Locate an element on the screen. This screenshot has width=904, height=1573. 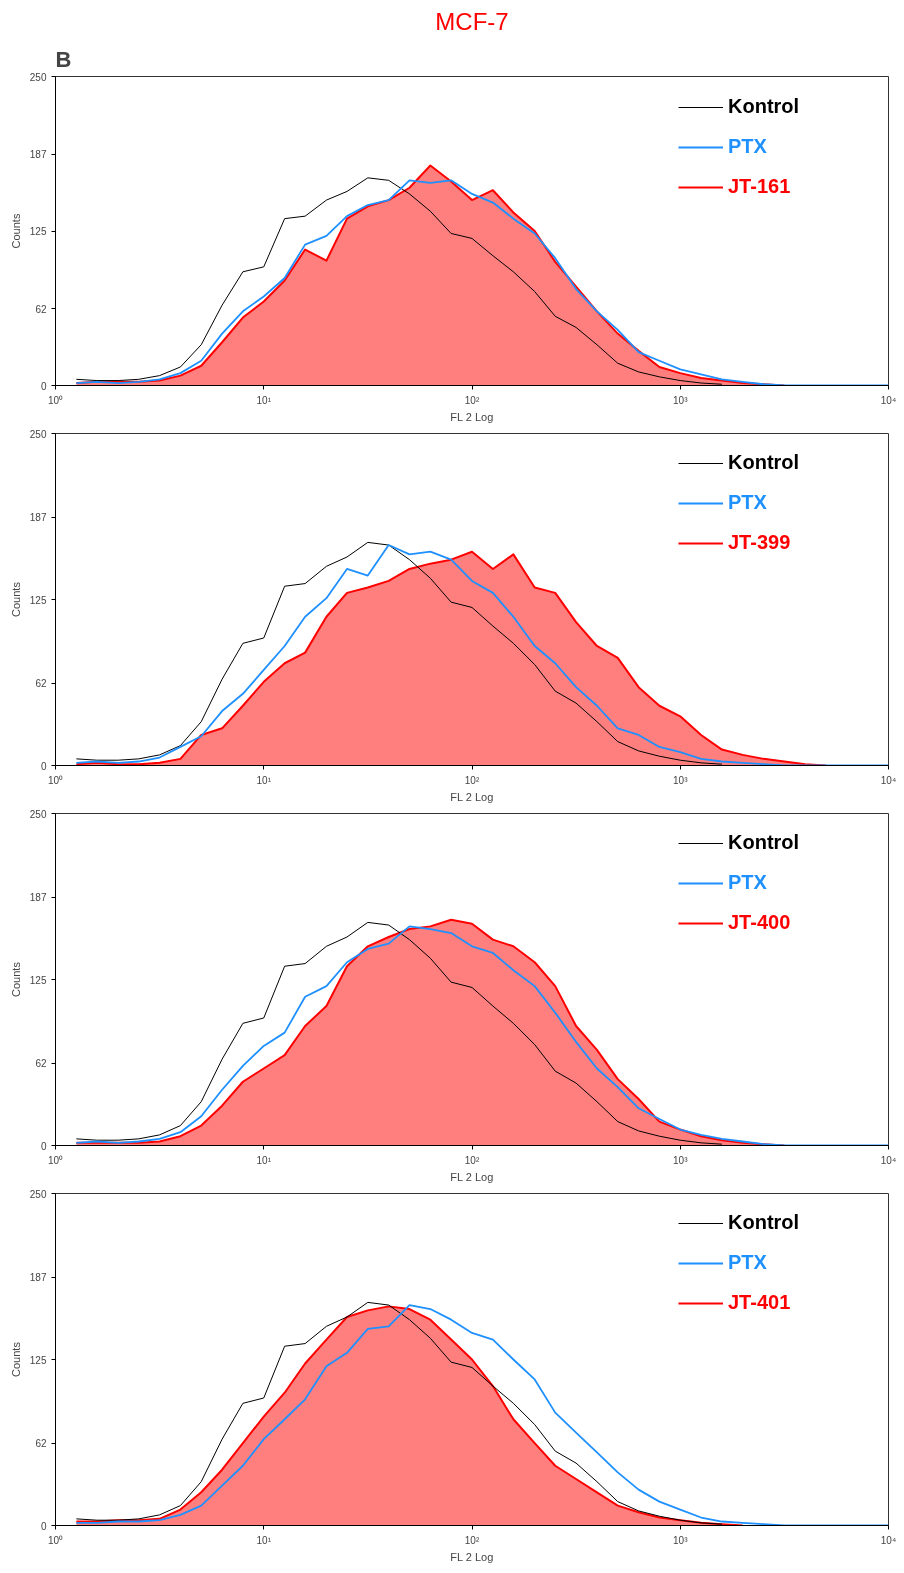
legend-label: JT-401 is located at coordinates (759, 1302).